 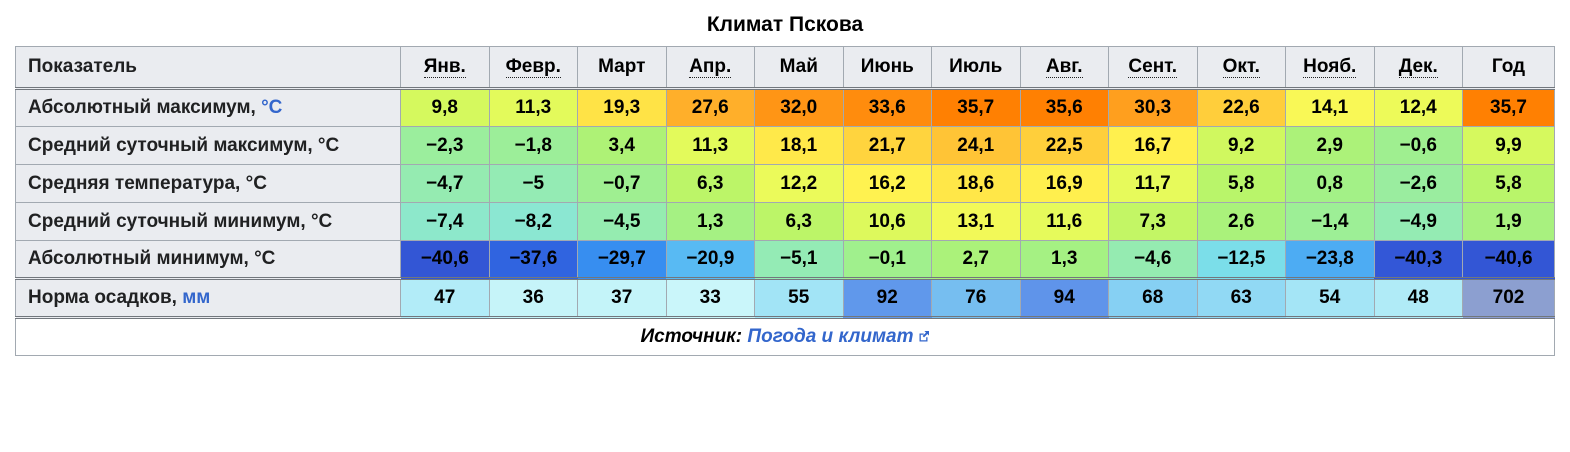 What do you see at coordinates (887, 145) in the screenshot?
I see `temp-cell: 21,7` at bounding box center [887, 145].